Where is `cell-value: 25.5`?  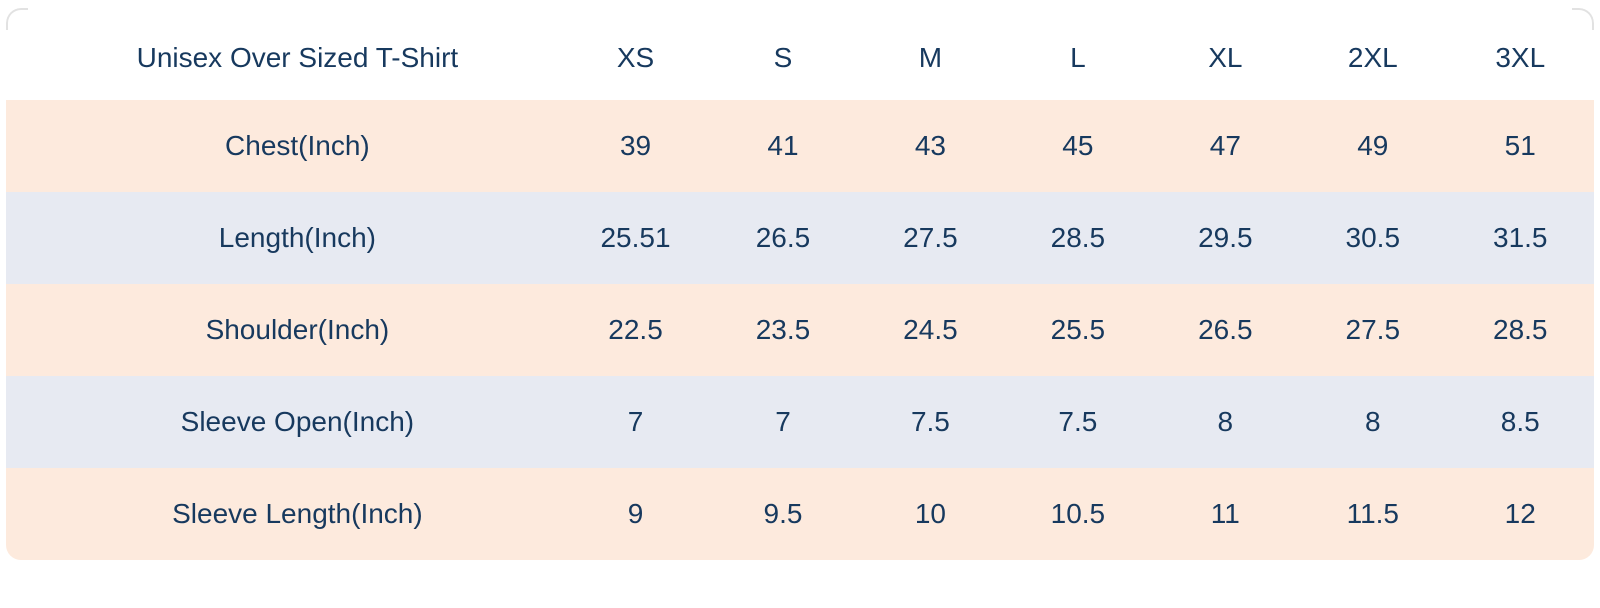
cell-value: 25.5 is located at coordinates (1078, 329).